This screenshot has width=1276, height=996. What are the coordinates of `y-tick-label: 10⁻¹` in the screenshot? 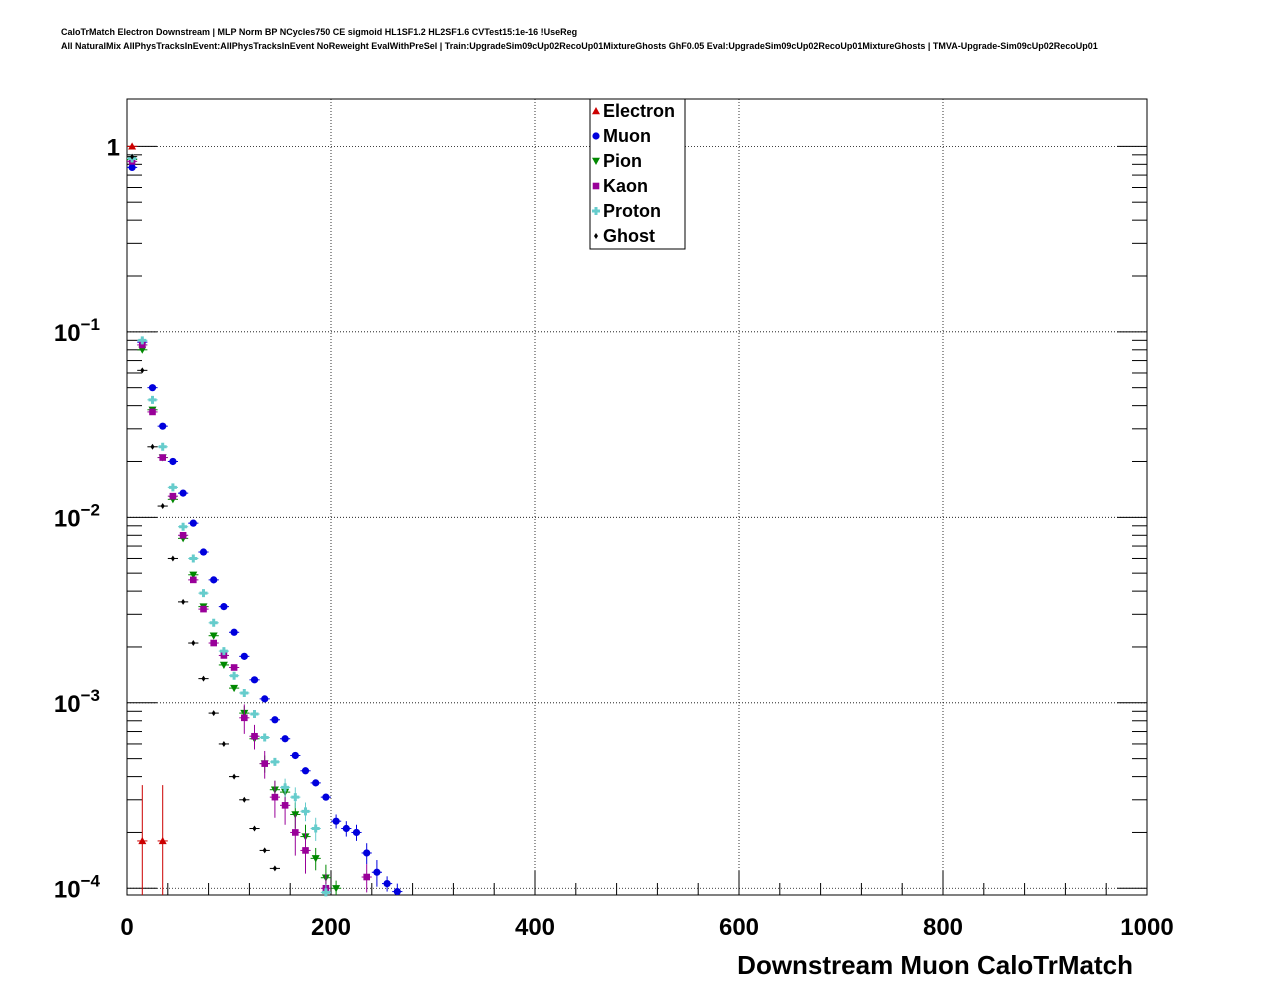 It's located at (77, 331).